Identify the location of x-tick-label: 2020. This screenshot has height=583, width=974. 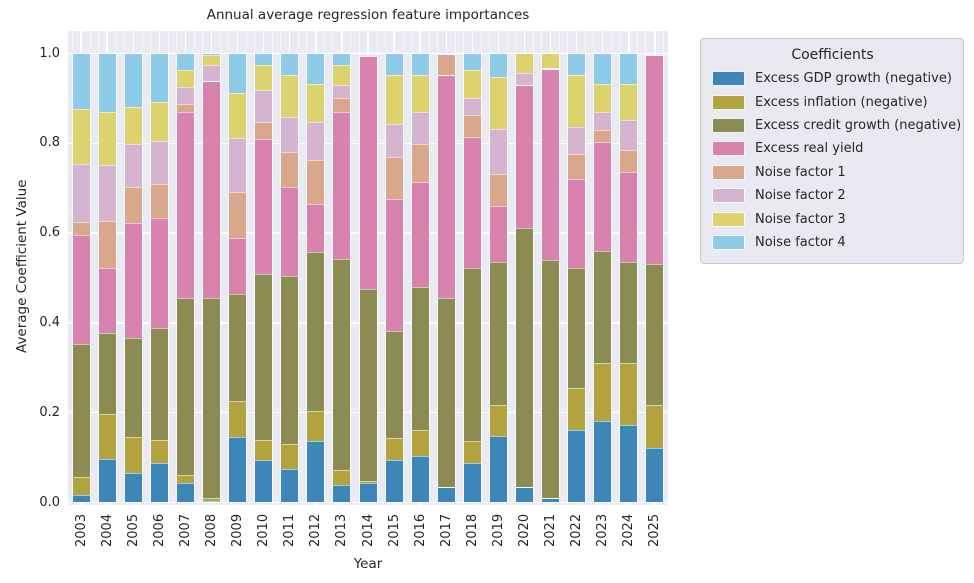
(525, 530).